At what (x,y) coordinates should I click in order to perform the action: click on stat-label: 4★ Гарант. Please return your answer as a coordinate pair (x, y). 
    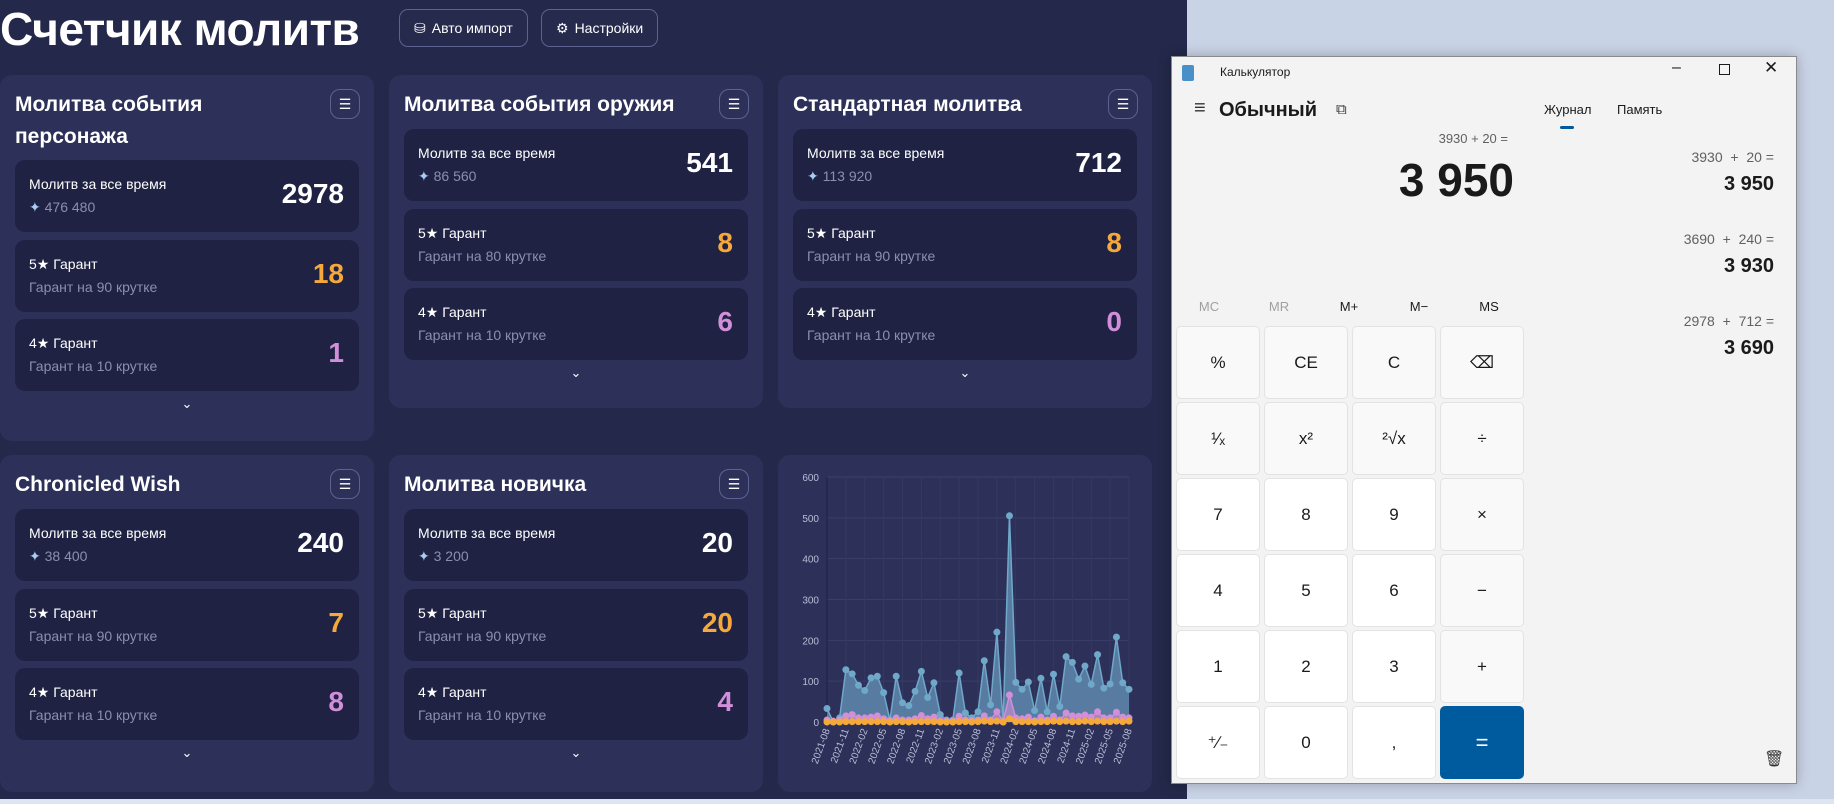
    Looking at the image, I should click on (841, 312).